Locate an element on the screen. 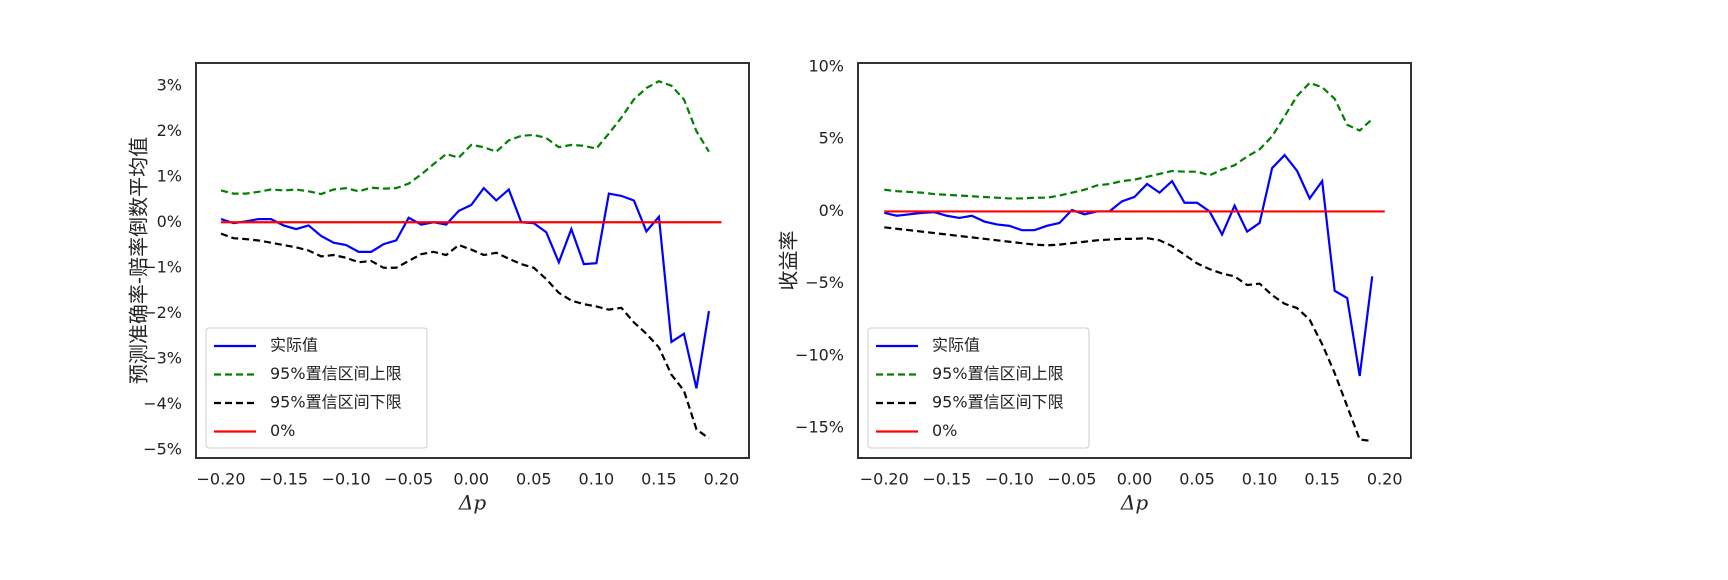 This screenshot has width=1728, height=580. y-tick-label: −2% is located at coordinates (162, 312).